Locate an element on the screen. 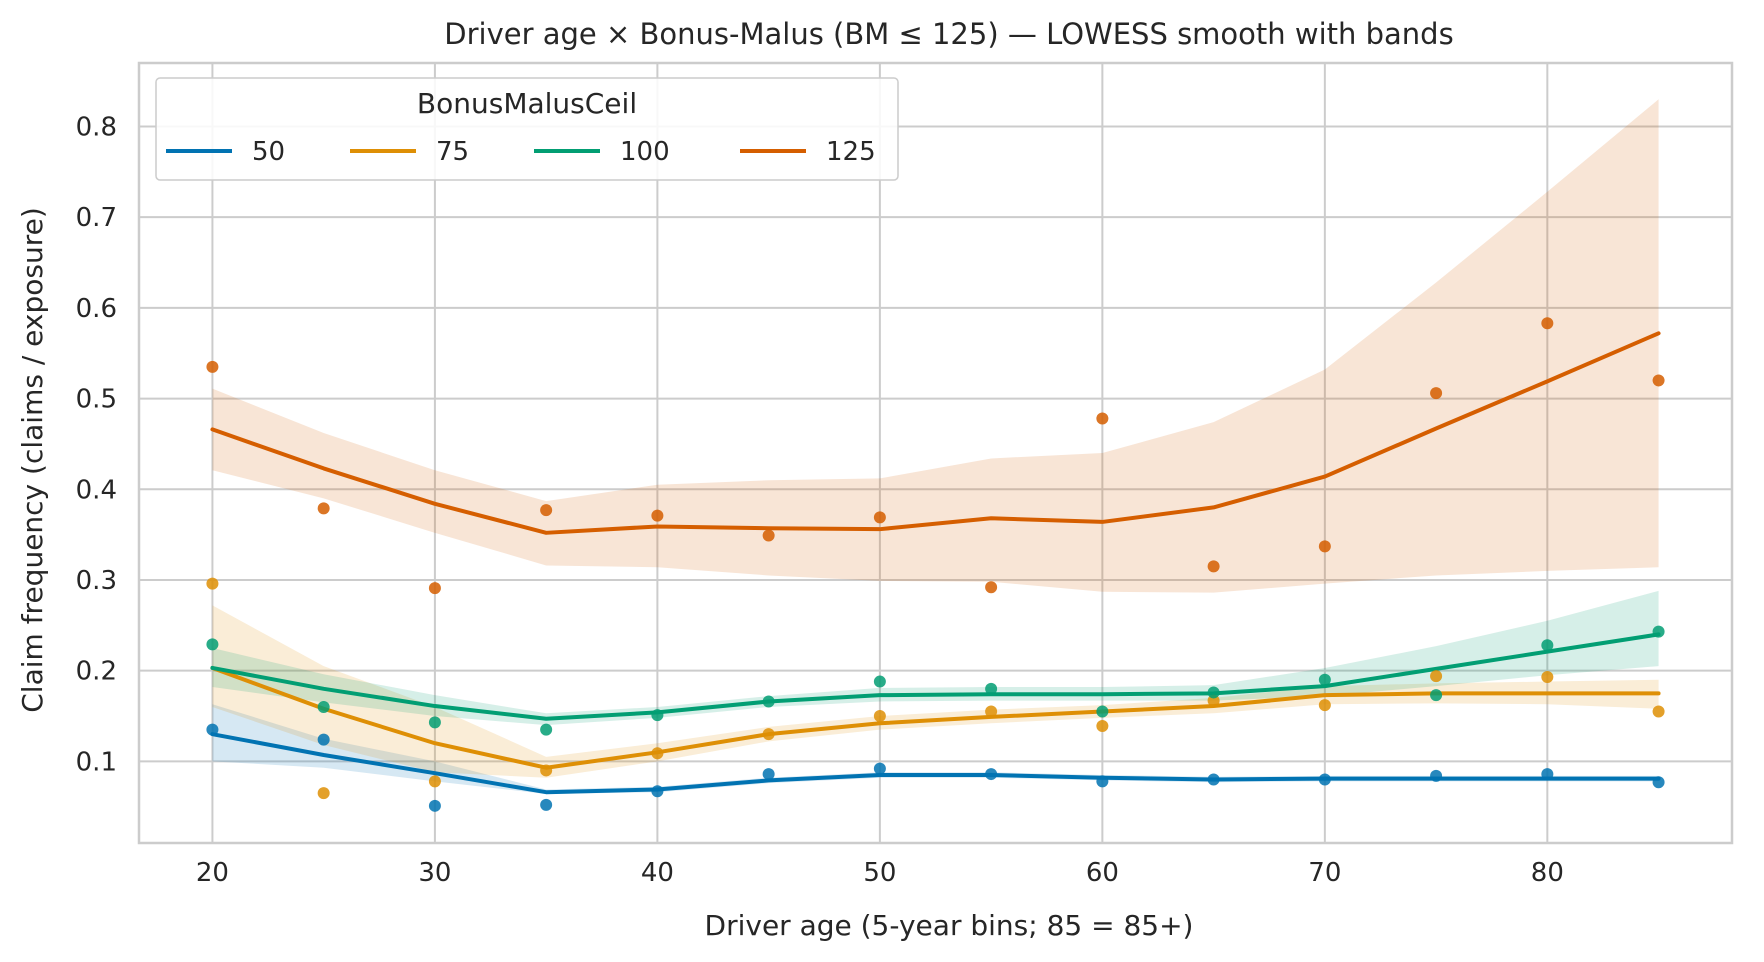 Image resolution: width=1764 pixels, height=962 pixels. x-tick-label: 60 is located at coordinates (1102, 873).